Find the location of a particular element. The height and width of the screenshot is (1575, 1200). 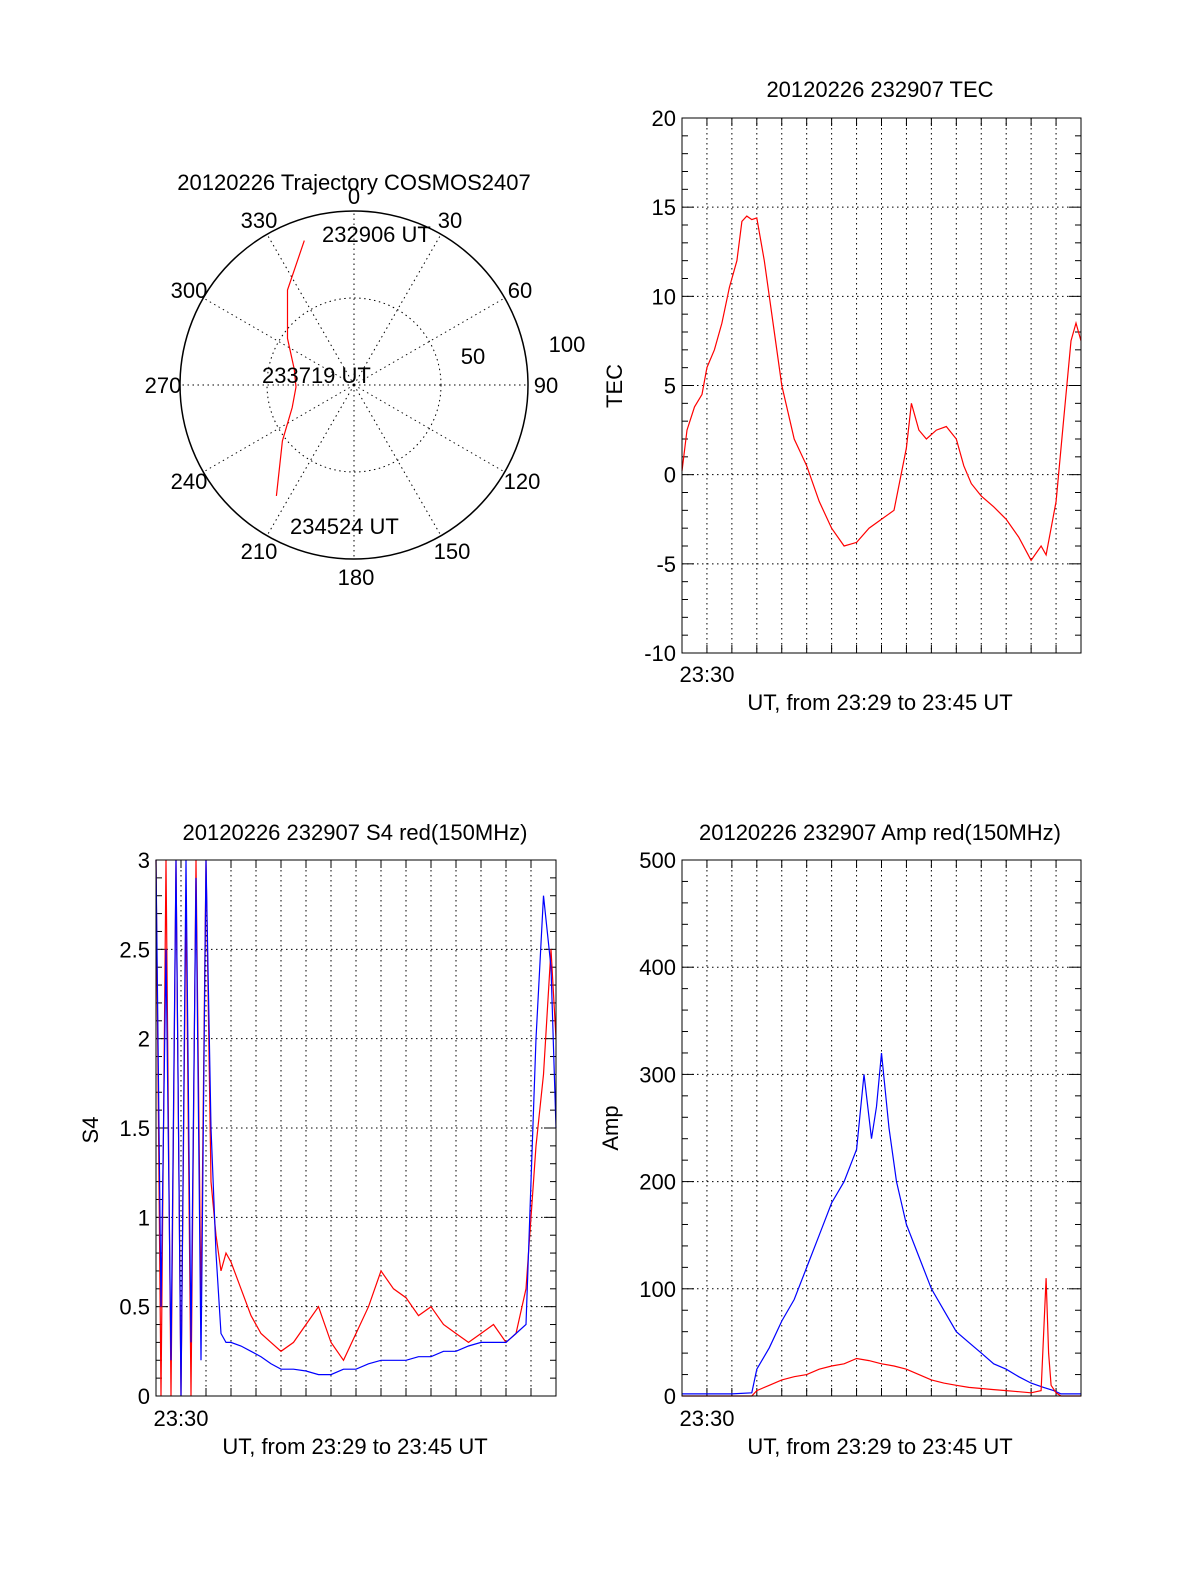

s4-y-tick-labels: 3 2.5 2 1.5 1 0.5 0 is located at coordinates (134, 1128).